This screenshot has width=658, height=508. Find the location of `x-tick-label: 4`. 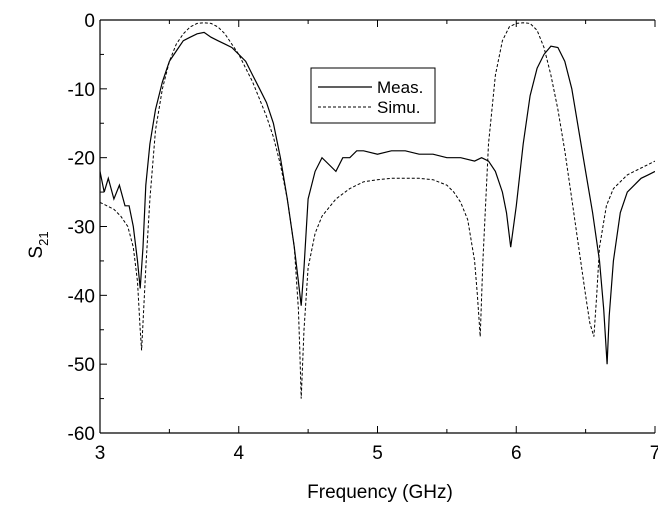

x-tick-label: 4 is located at coordinates (238, 453).